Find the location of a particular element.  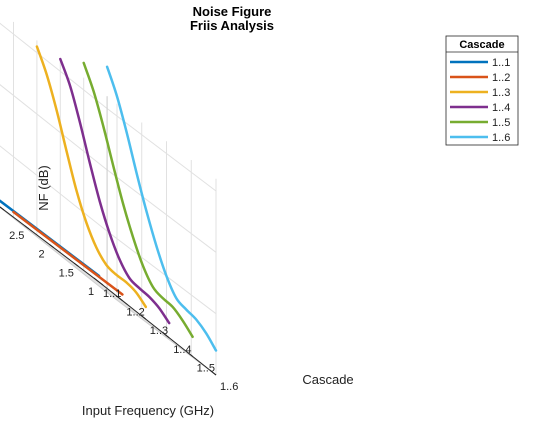

x-tick-label: 1..1 is located at coordinates (112, 294).